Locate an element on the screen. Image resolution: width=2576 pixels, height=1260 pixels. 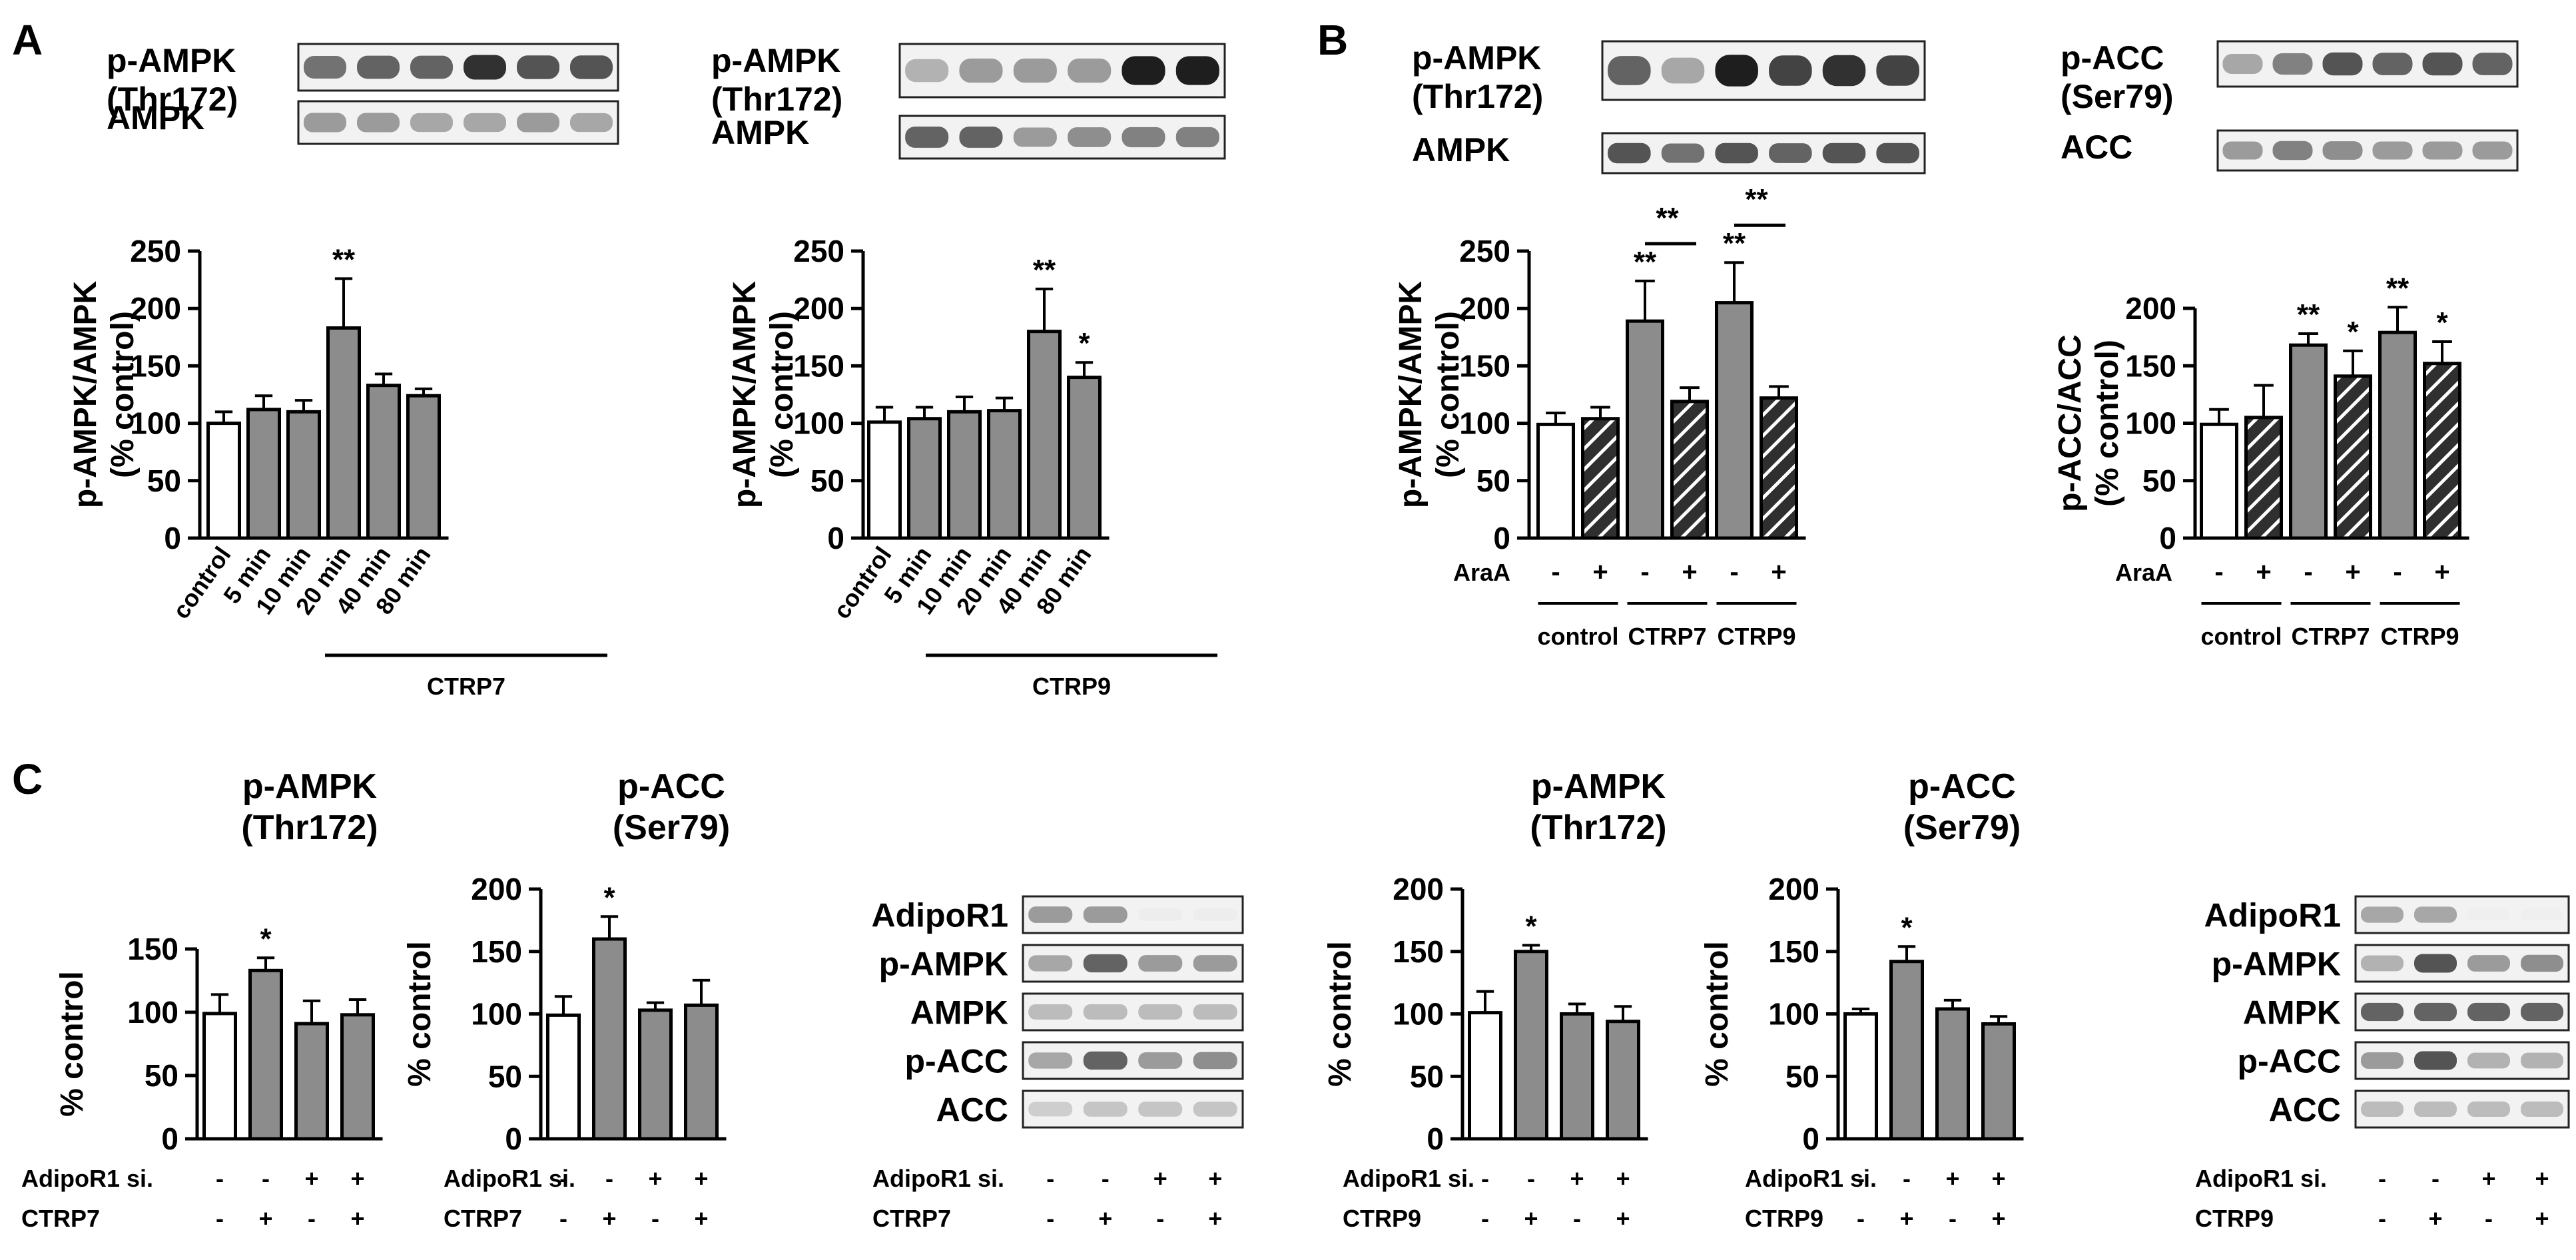
panel-letter-c: C is located at coordinates (27, 779).